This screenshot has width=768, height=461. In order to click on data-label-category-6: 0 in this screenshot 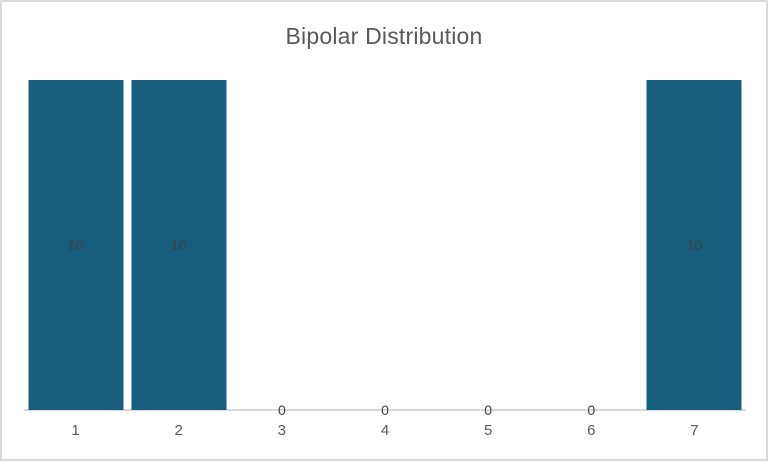, I will do `click(591, 410)`.